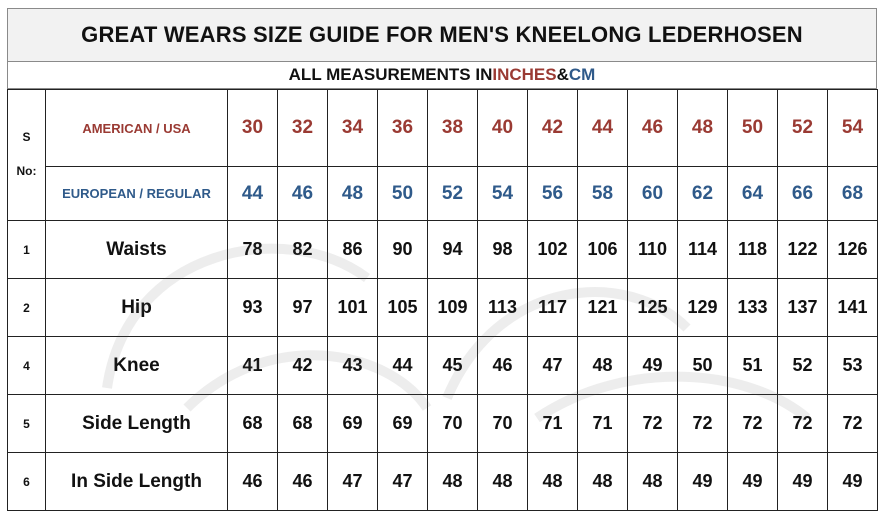  I want to click on measurement-value: 50, so click(702, 365).